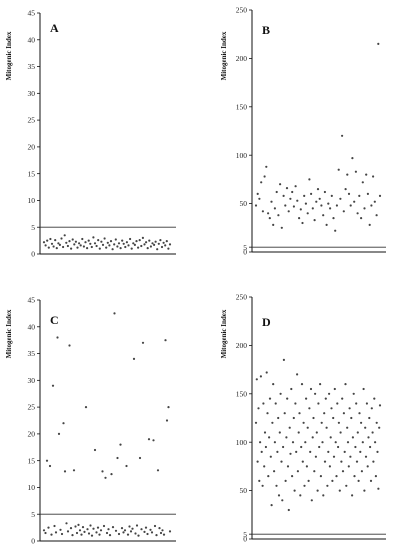  What do you see at coordinates (242, 345) in the screenshot?
I see `y-tick-label: 200` at bounding box center [242, 345].